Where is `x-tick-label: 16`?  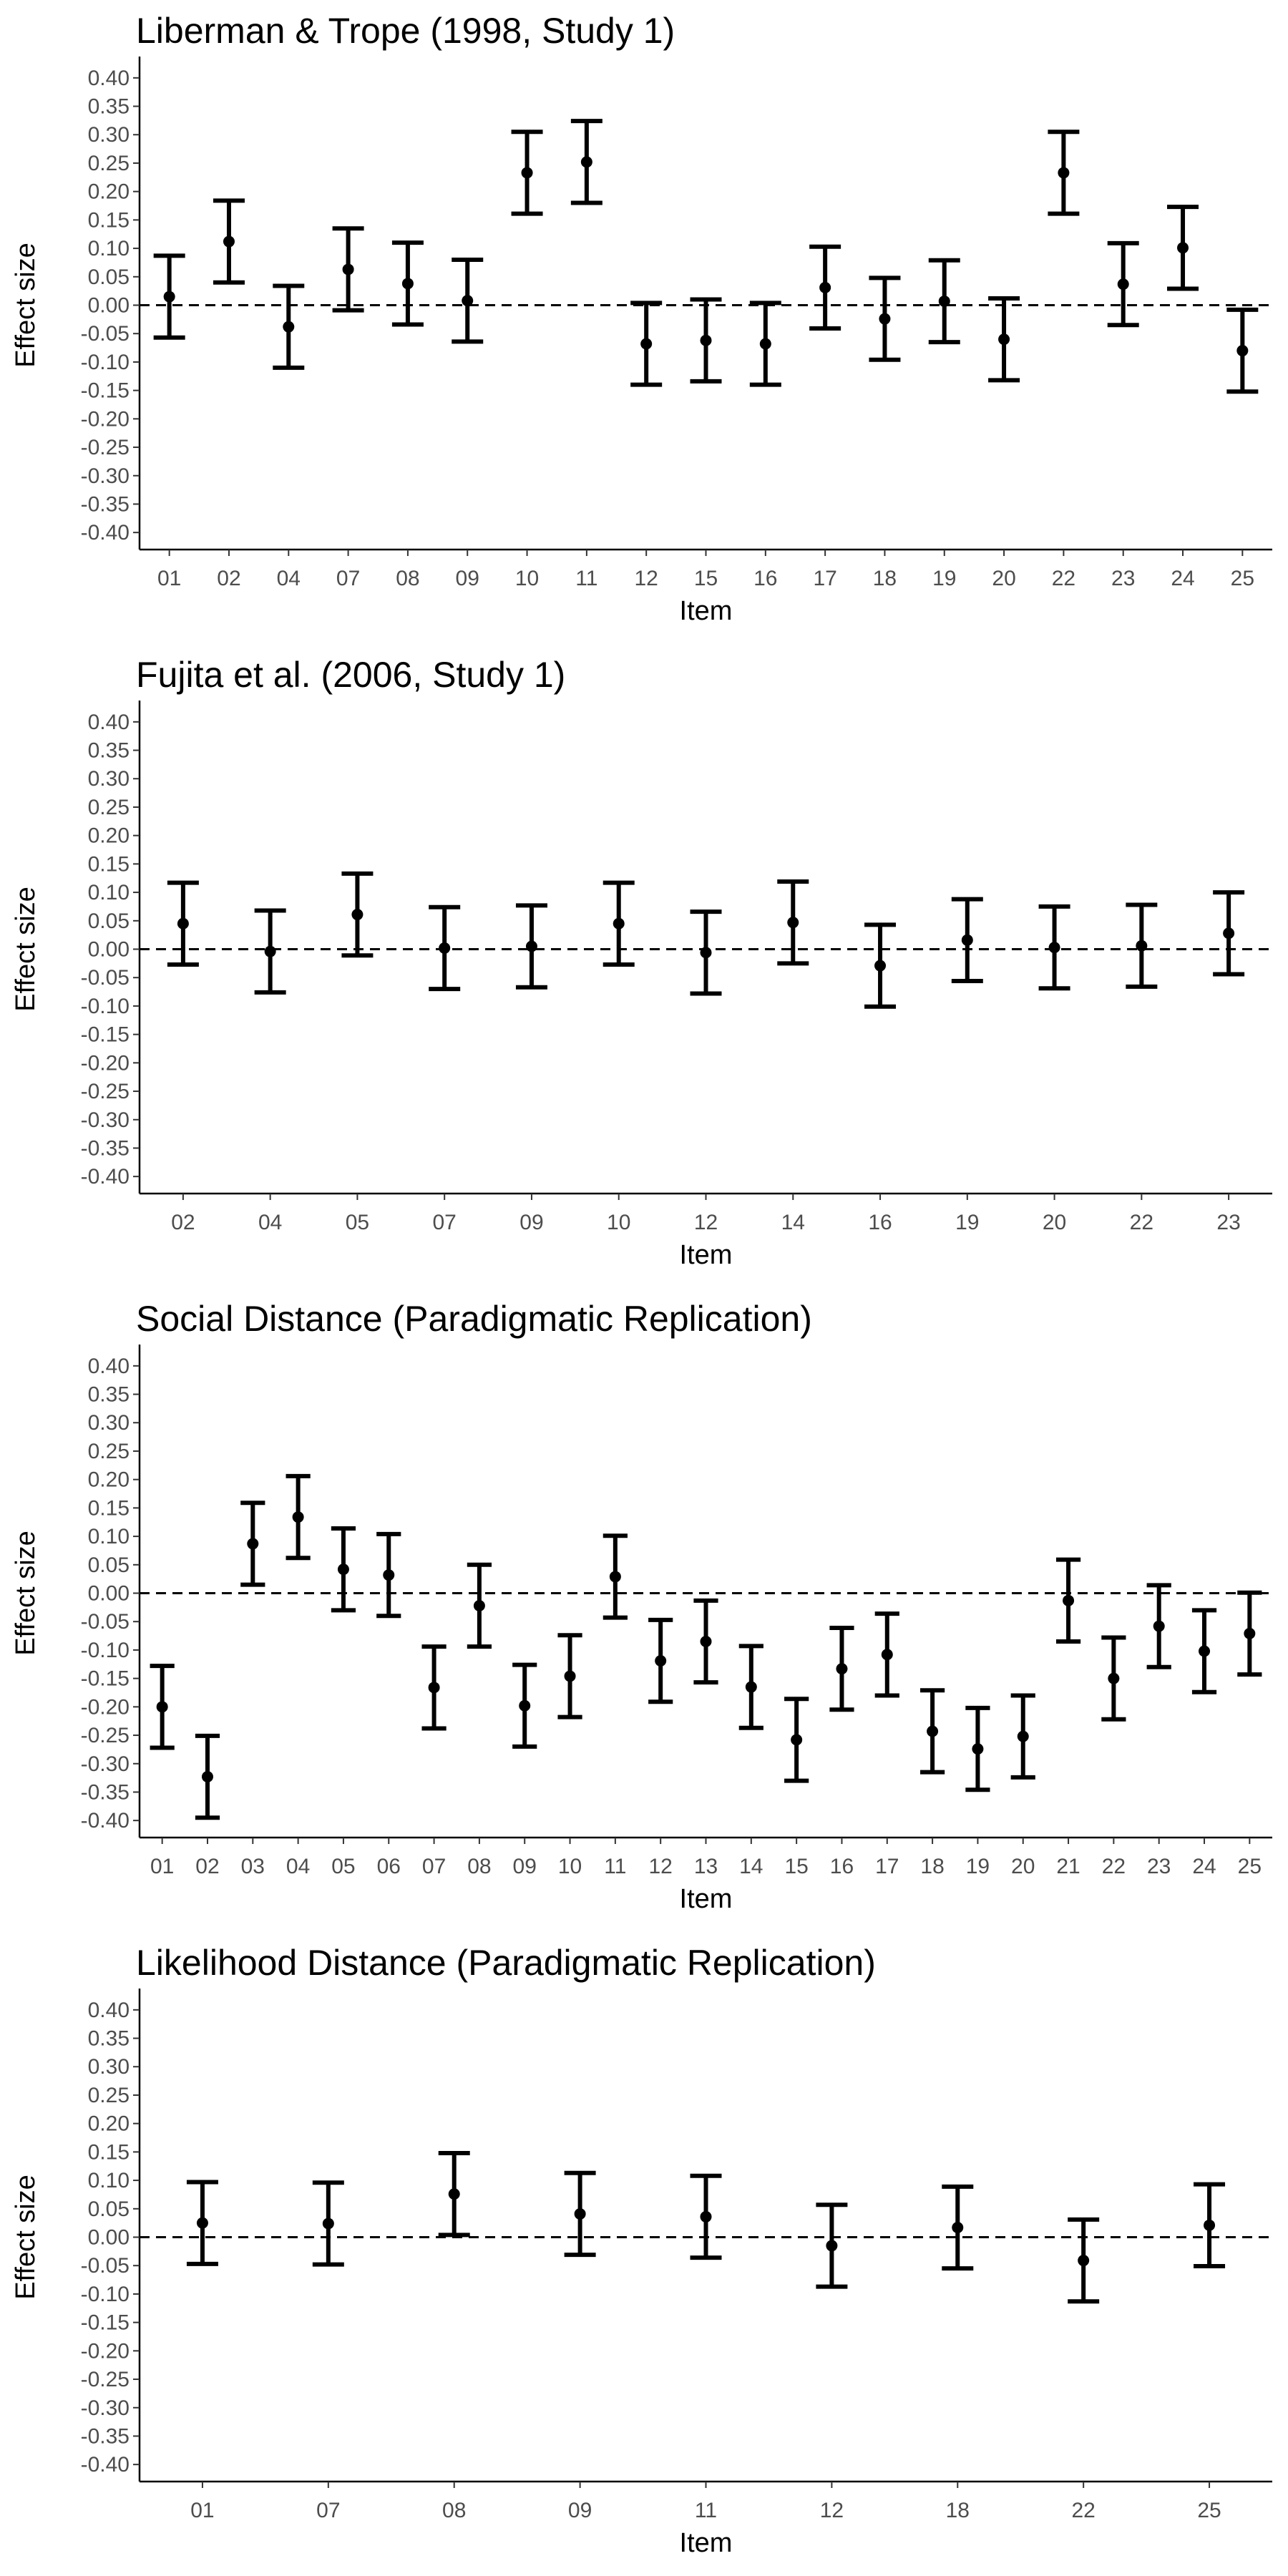
x-tick-label: 16 is located at coordinates (842, 1866).